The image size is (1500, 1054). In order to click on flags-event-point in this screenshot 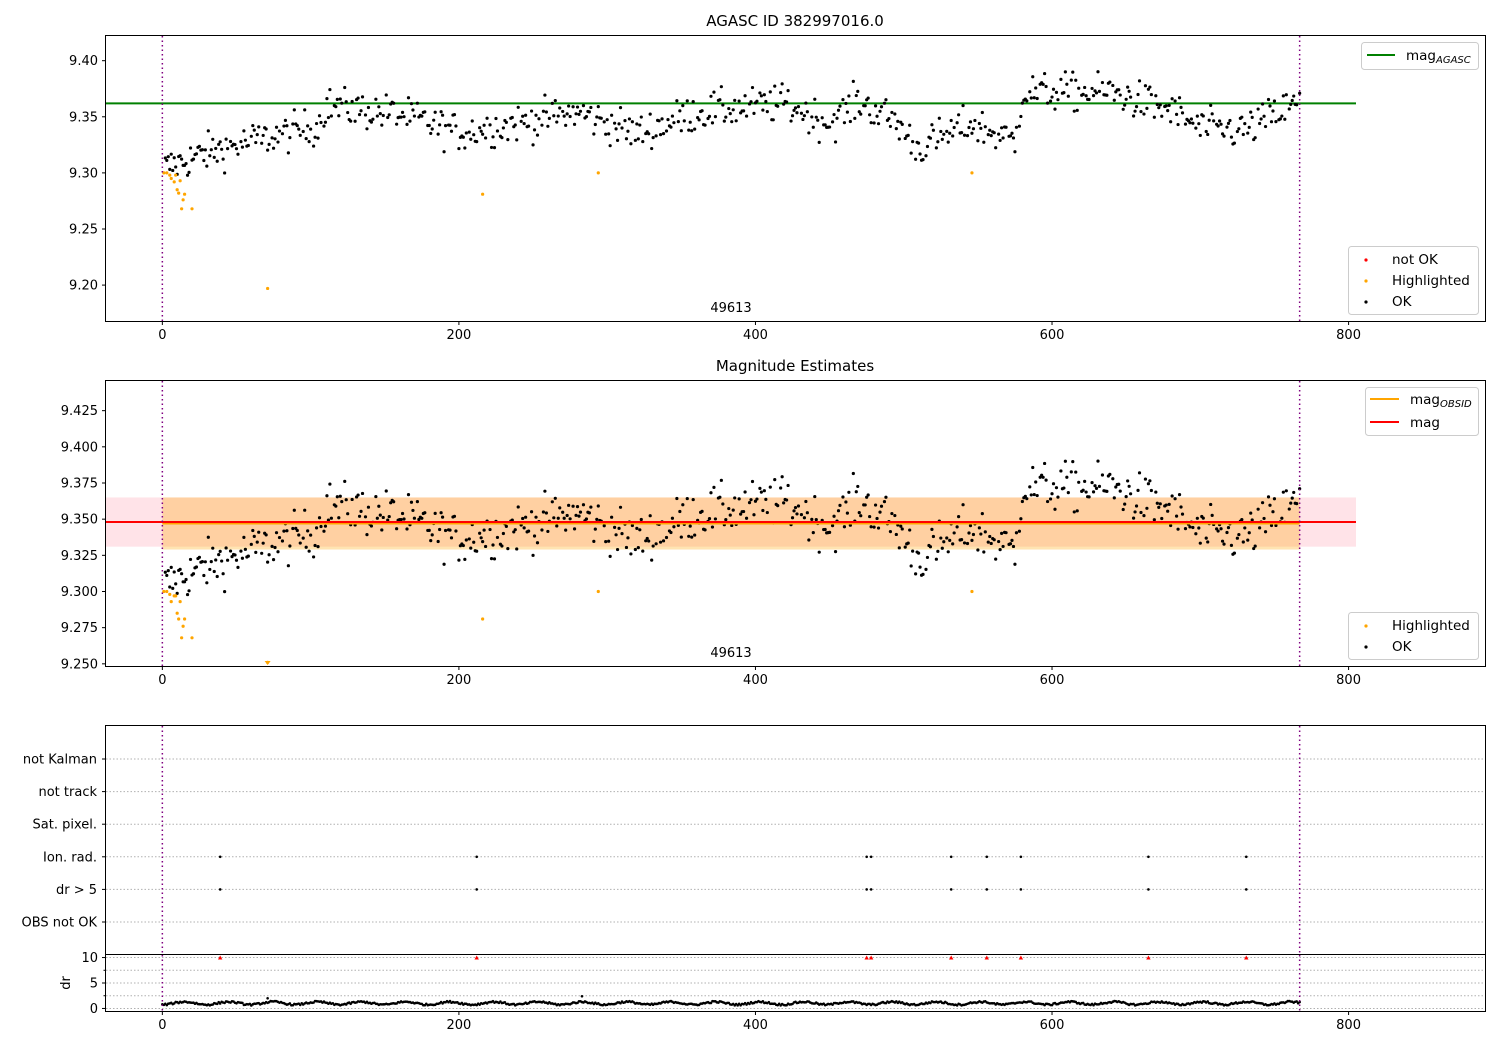, I will do `click(1148, 857)`.